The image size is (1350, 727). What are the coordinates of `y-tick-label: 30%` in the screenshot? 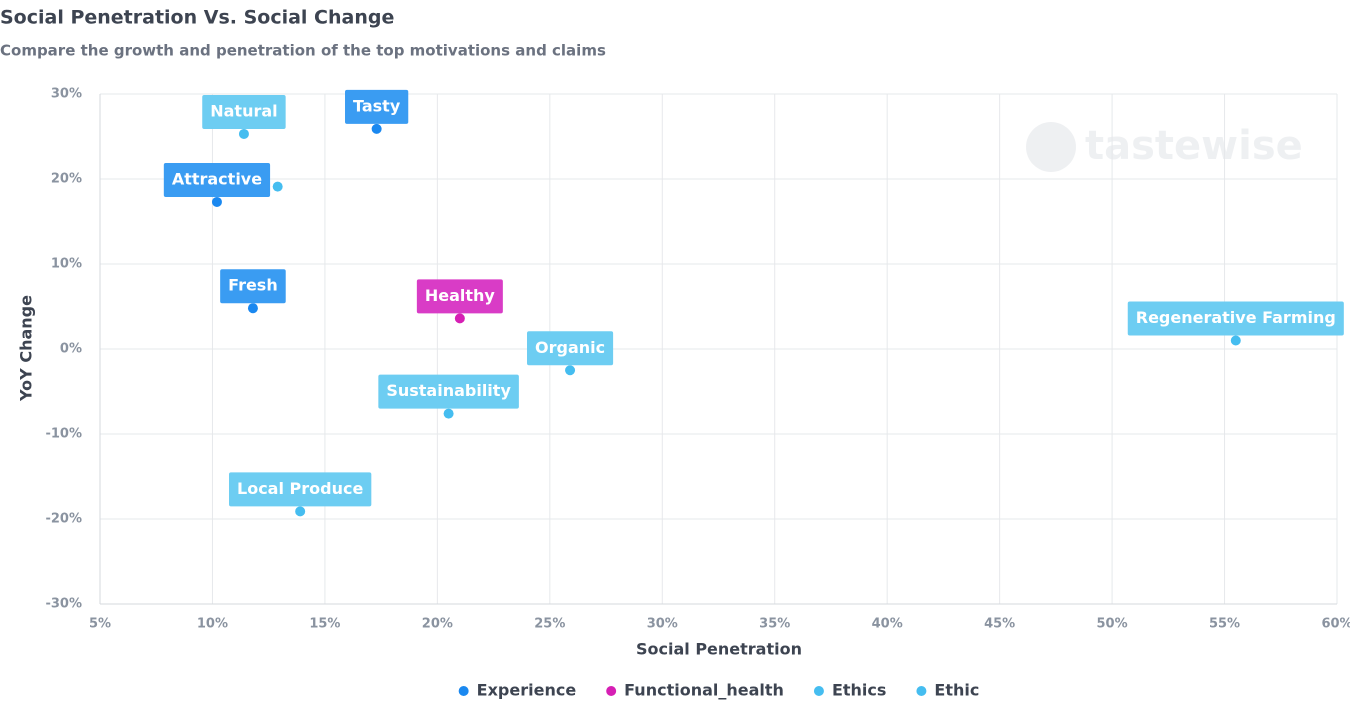 It's located at (66, 94).